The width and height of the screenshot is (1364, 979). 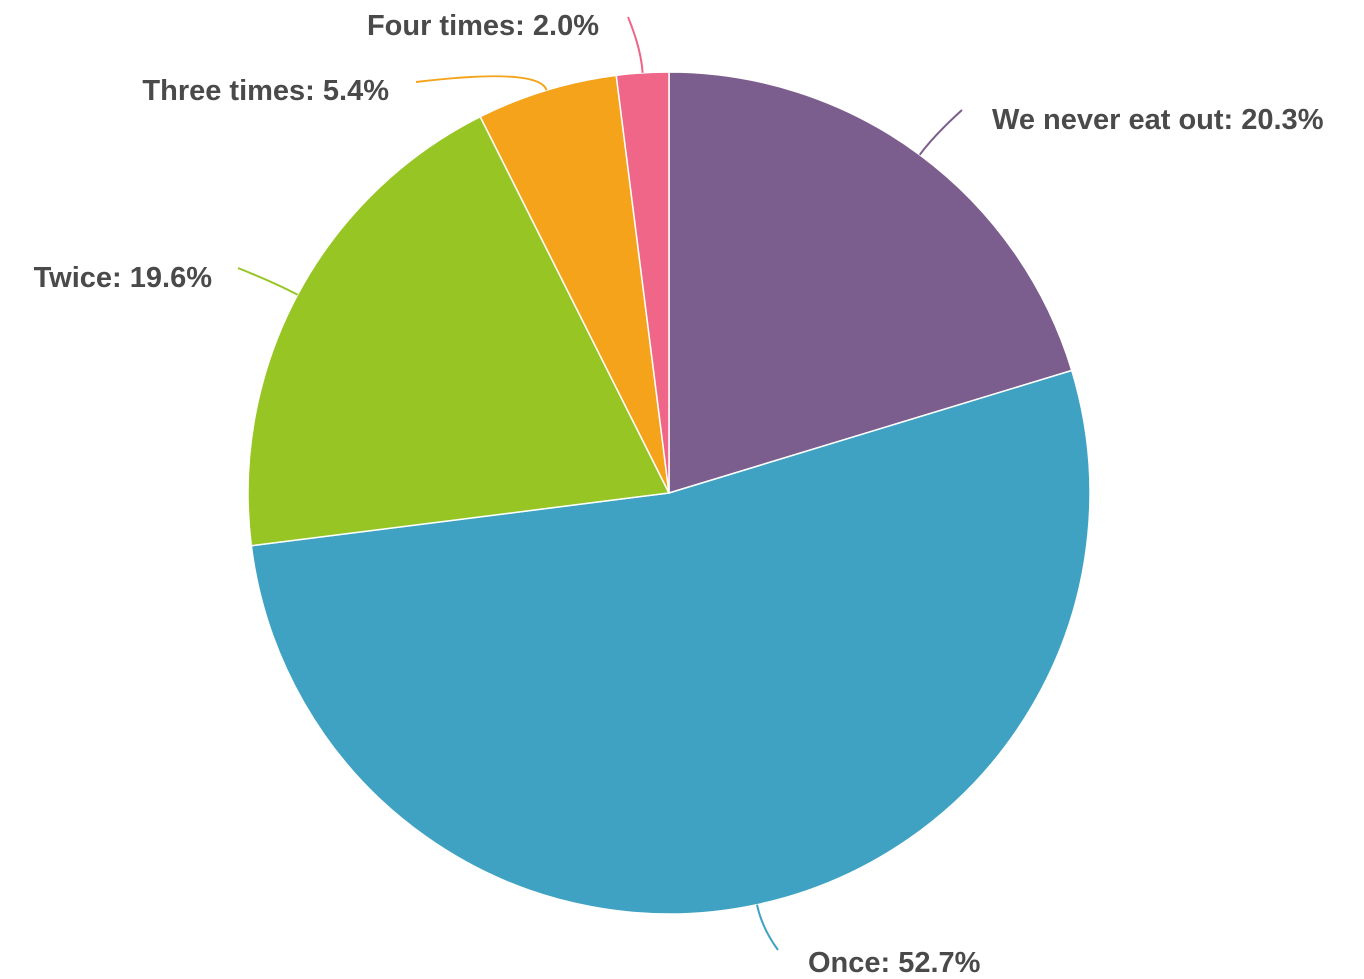 I want to click on label-once: Once: 52.7%, so click(x=894, y=963).